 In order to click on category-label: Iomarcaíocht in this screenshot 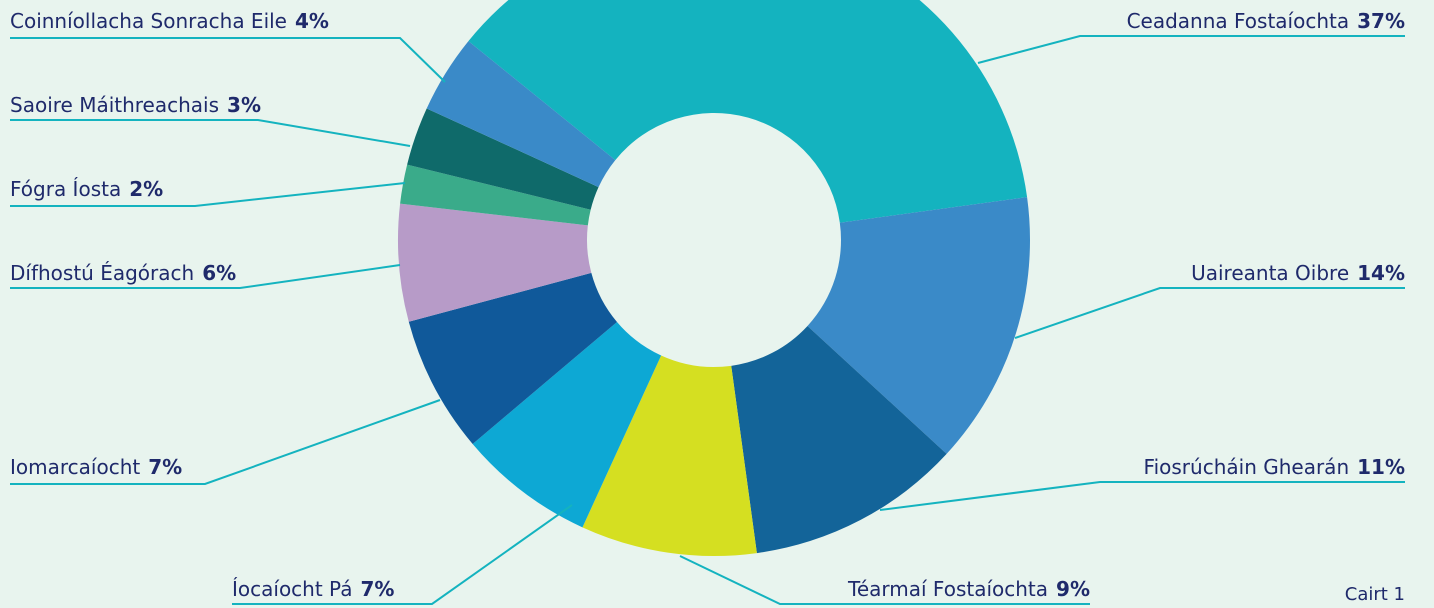, I will do `click(75, 467)`.